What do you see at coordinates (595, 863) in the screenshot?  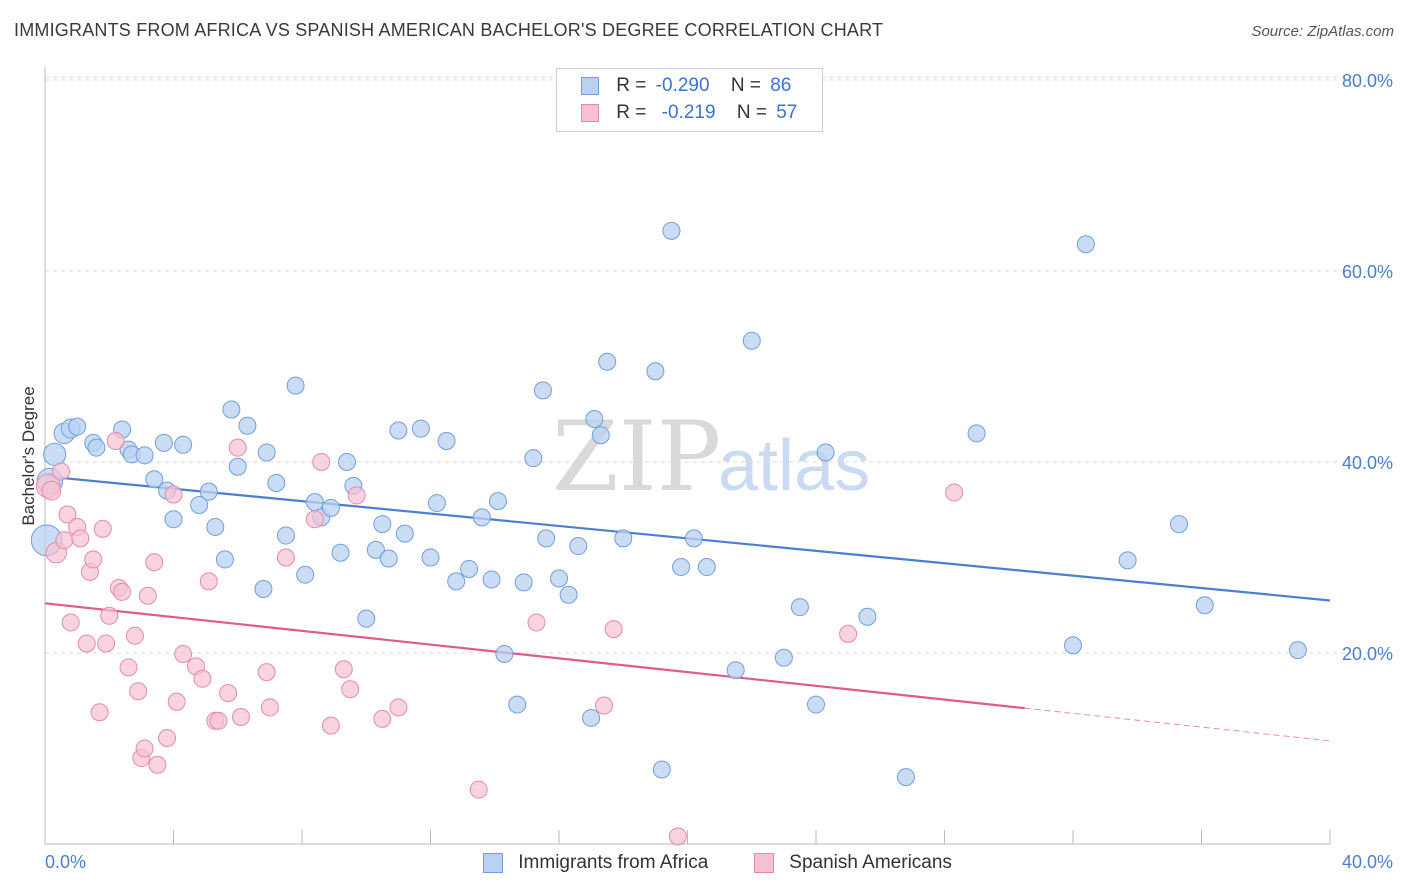 I see `bottom-legend-africa: Immigrants from Africa` at bounding box center [595, 863].